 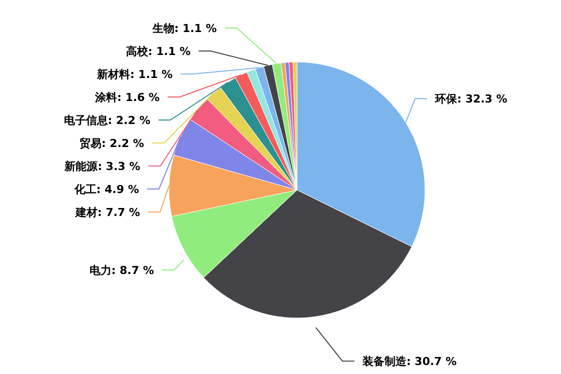 I want to click on slice-label: 新能源: 3.3 %, so click(x=102, y=166).